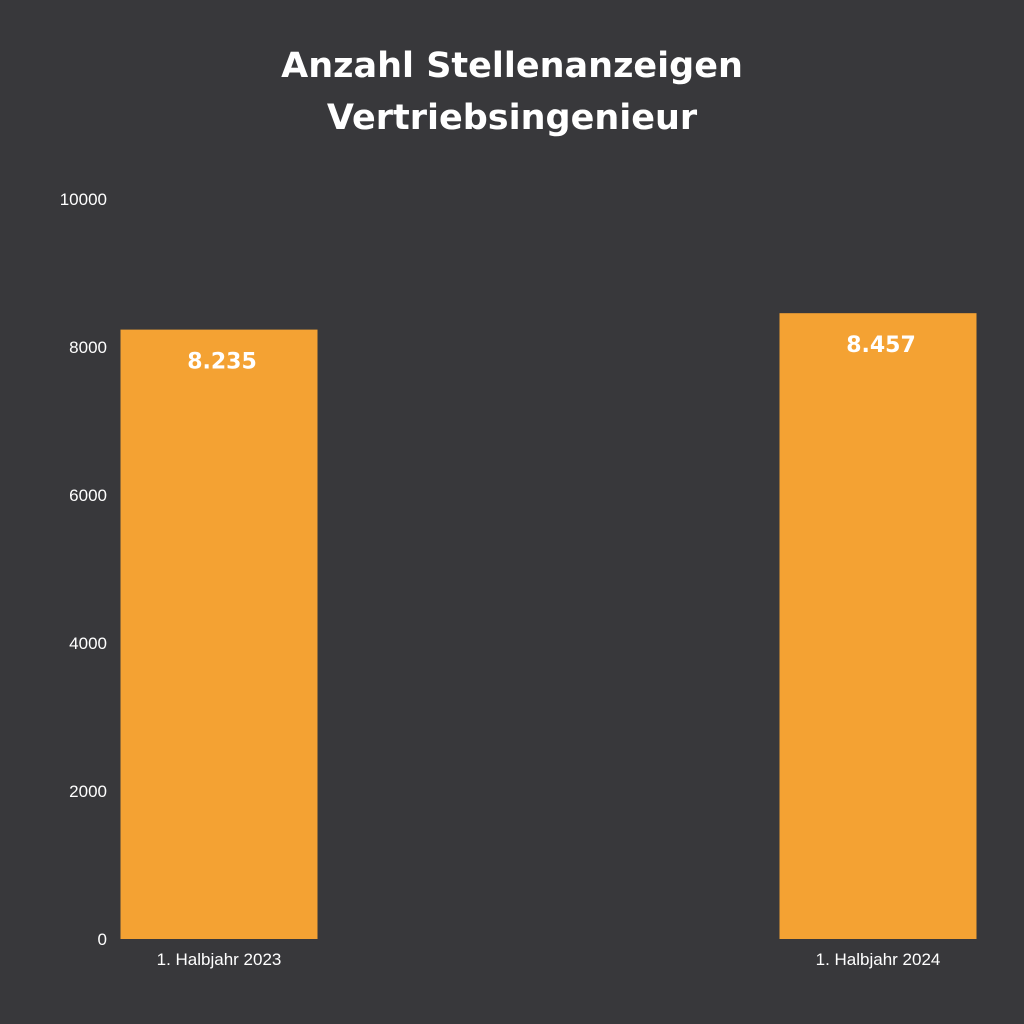 The image size is (1024, 1024). Describe the element at coordinates (219, 959) in the screenshot. I see `x-category-label: 1. Halbjahr 2023` at that location.